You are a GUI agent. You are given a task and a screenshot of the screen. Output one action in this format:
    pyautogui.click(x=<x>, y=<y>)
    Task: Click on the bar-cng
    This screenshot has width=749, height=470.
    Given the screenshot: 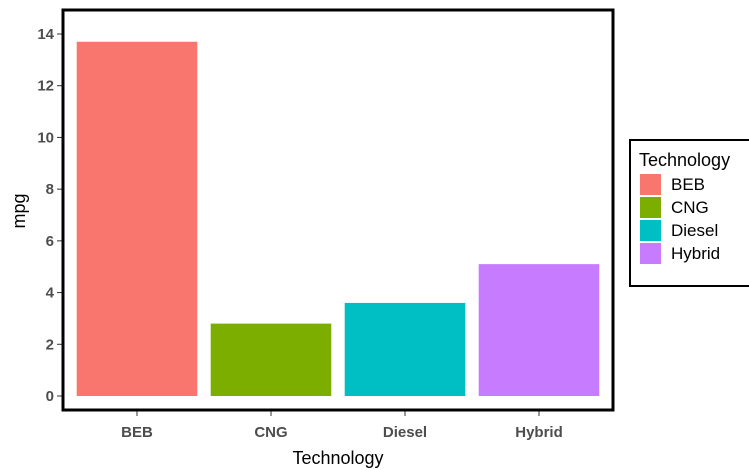 What is the action you would take?
    pyautogui.click(x=271, y=359)
    